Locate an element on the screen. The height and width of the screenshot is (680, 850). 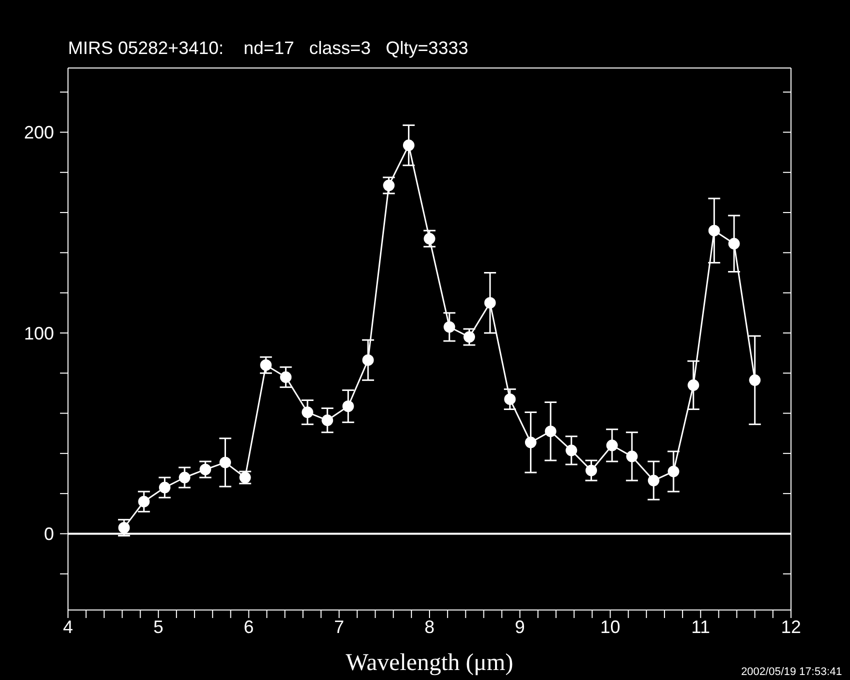
x-tick-label: 6 is located at coordinates (249, 626).